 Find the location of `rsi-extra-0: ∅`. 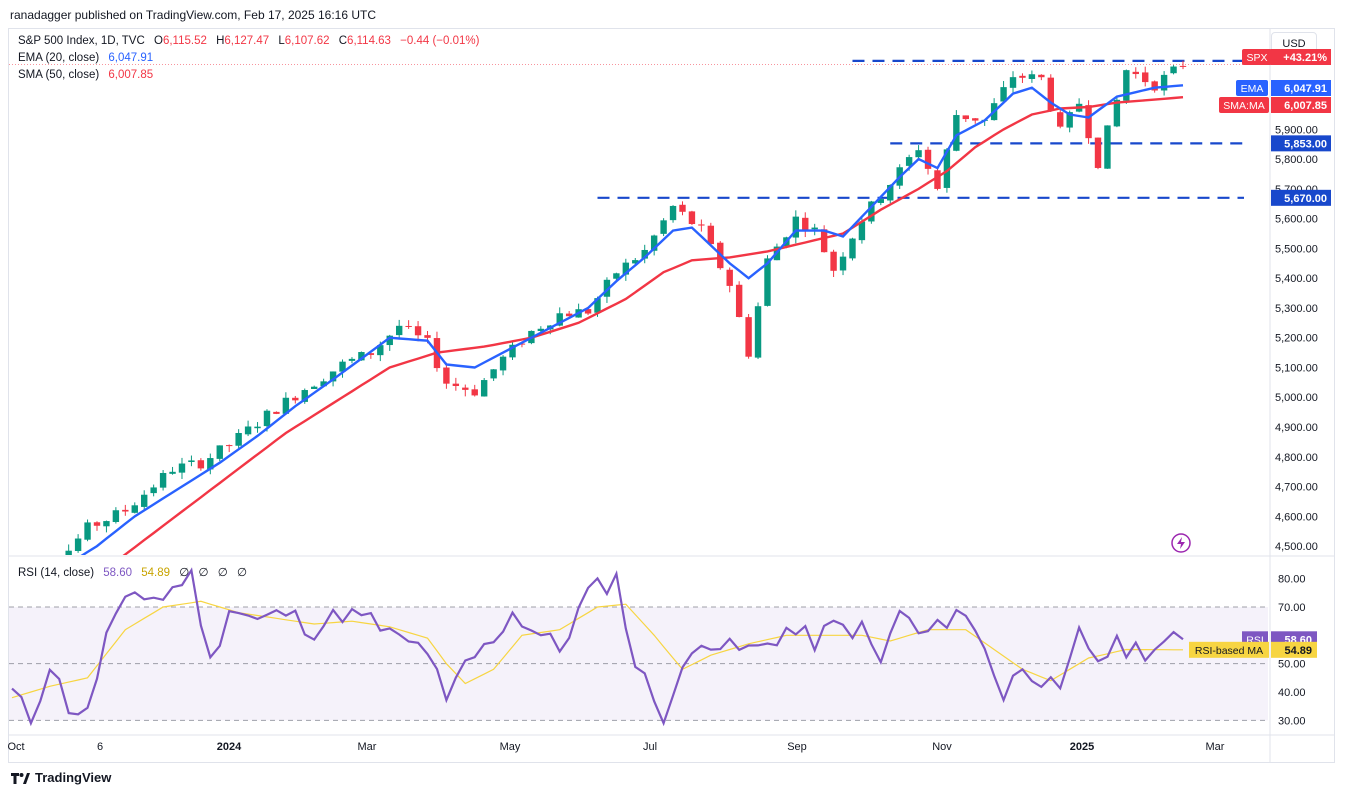

rsi-extra-0: ∅ is located at coordinates (184, 573).